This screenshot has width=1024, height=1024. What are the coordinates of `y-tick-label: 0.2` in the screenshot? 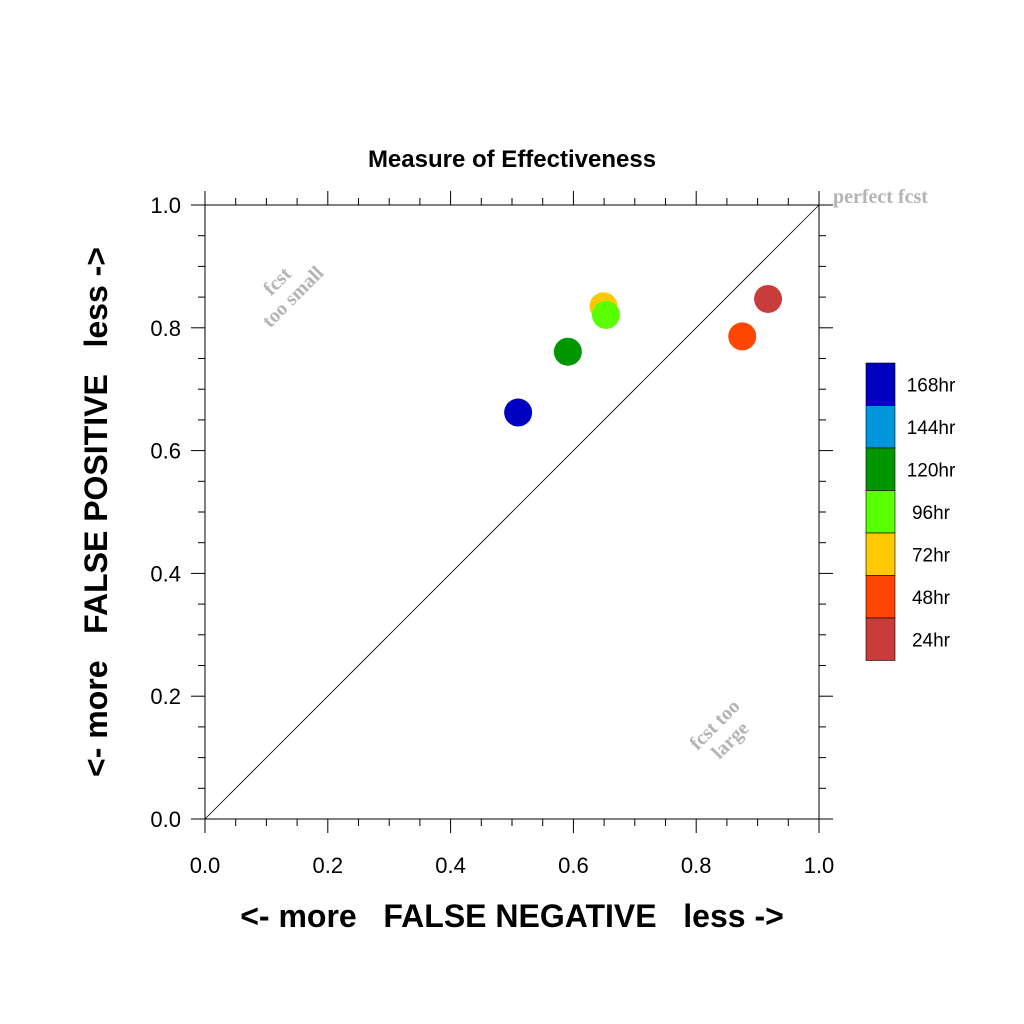 It's located at (165, 696).